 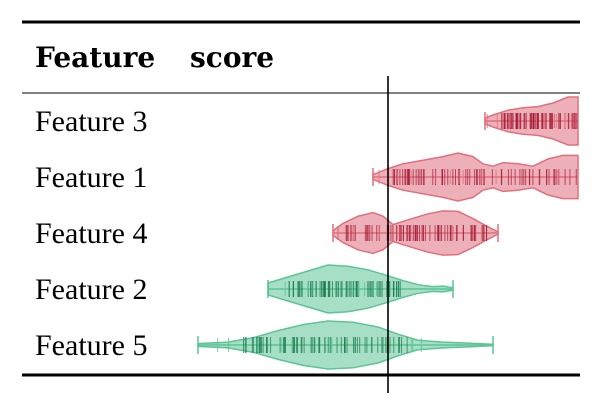 I want to click on row-label: Feature 2, so click(x=91, y=289).